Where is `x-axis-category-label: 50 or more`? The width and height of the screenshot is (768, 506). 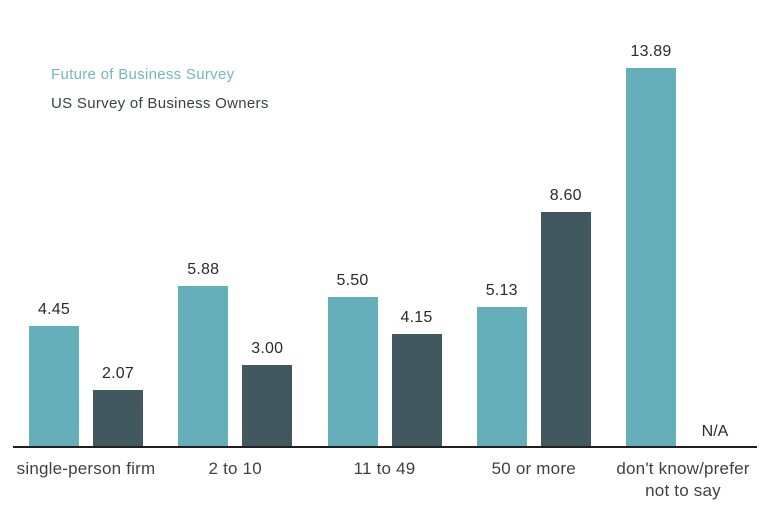
x-axis-category-label: 50 or more is located at coordinates (533, 468).